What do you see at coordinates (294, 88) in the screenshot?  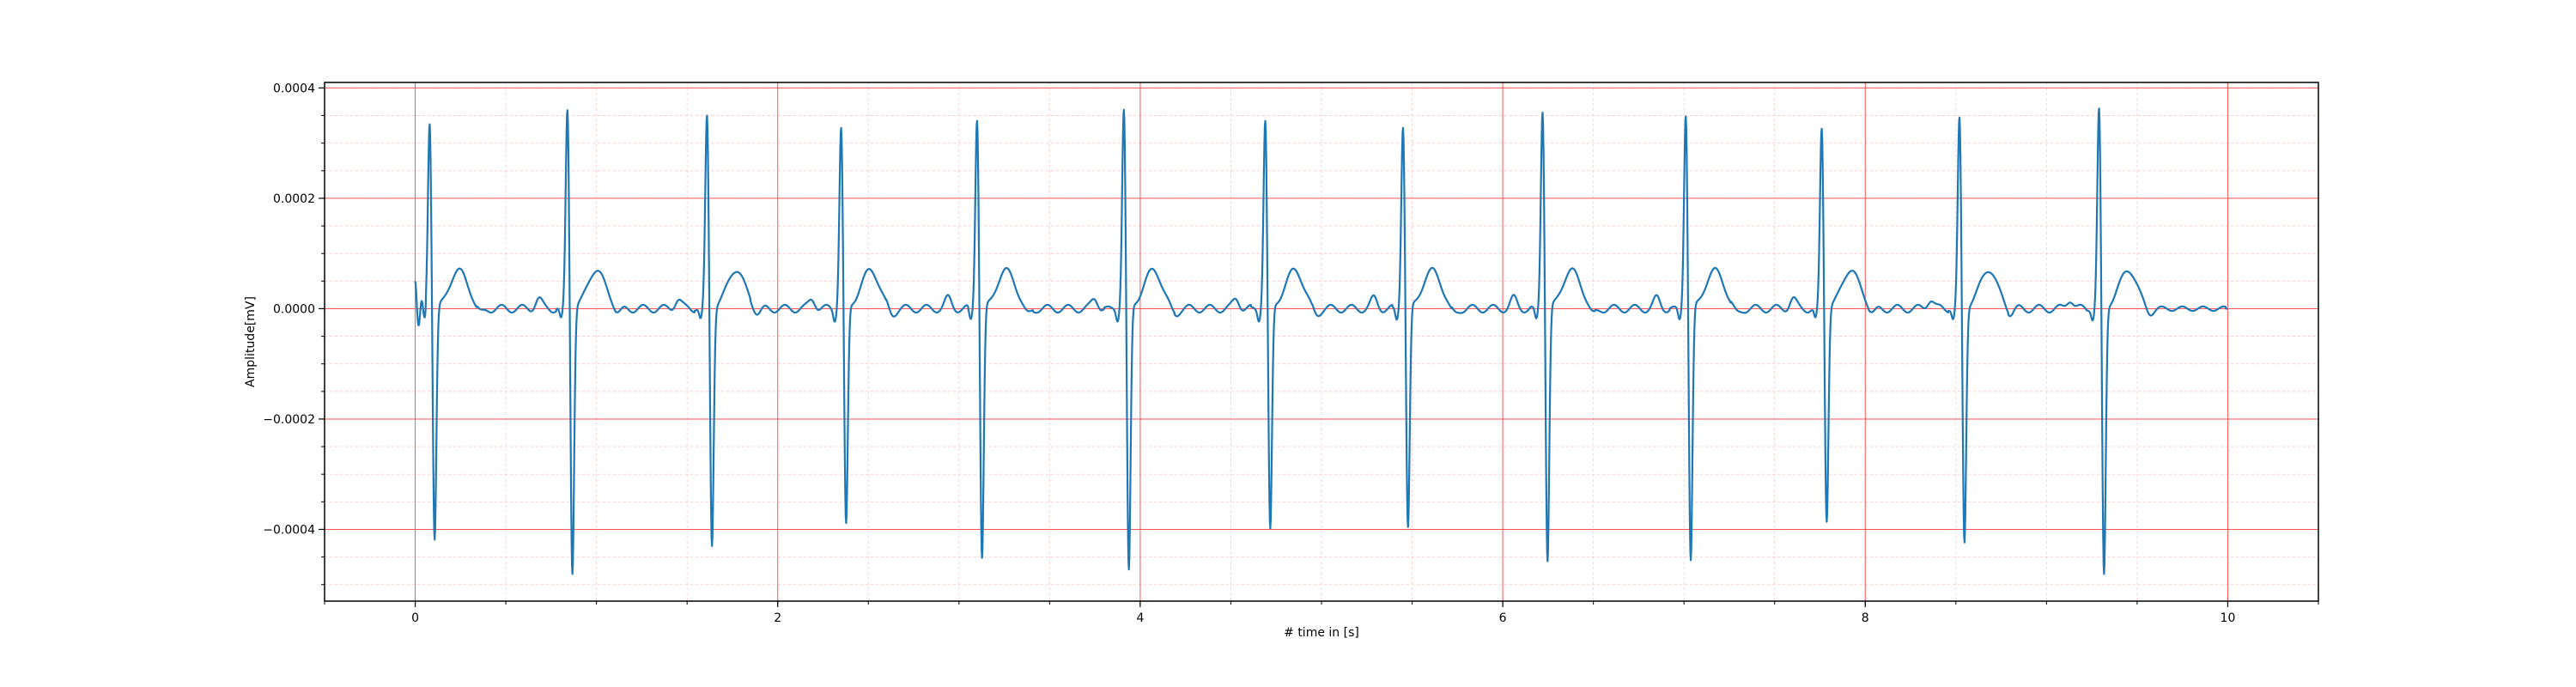 I see `y-tick-label: 0.0004` at bounding box center [294, 88].